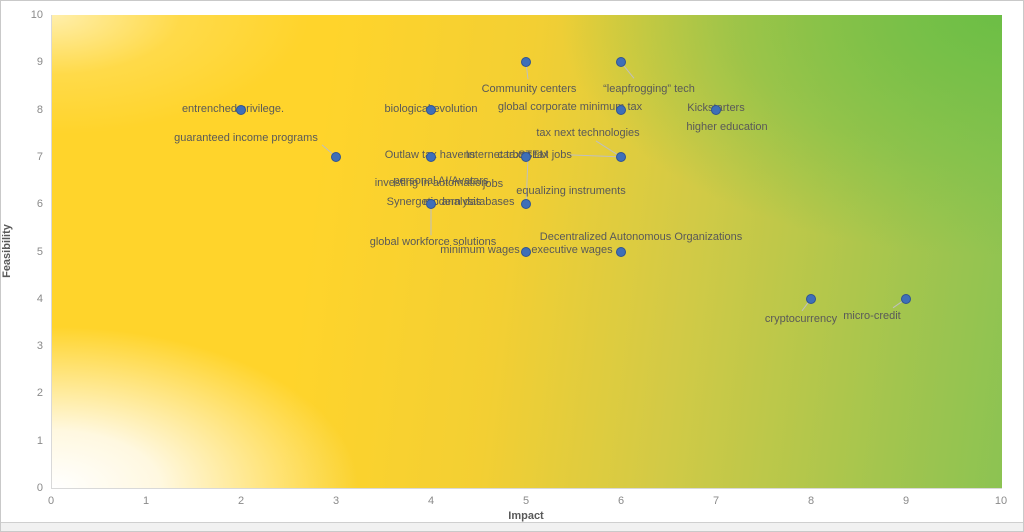  I want to click on y-tick-label: 2, so click(39, 393).